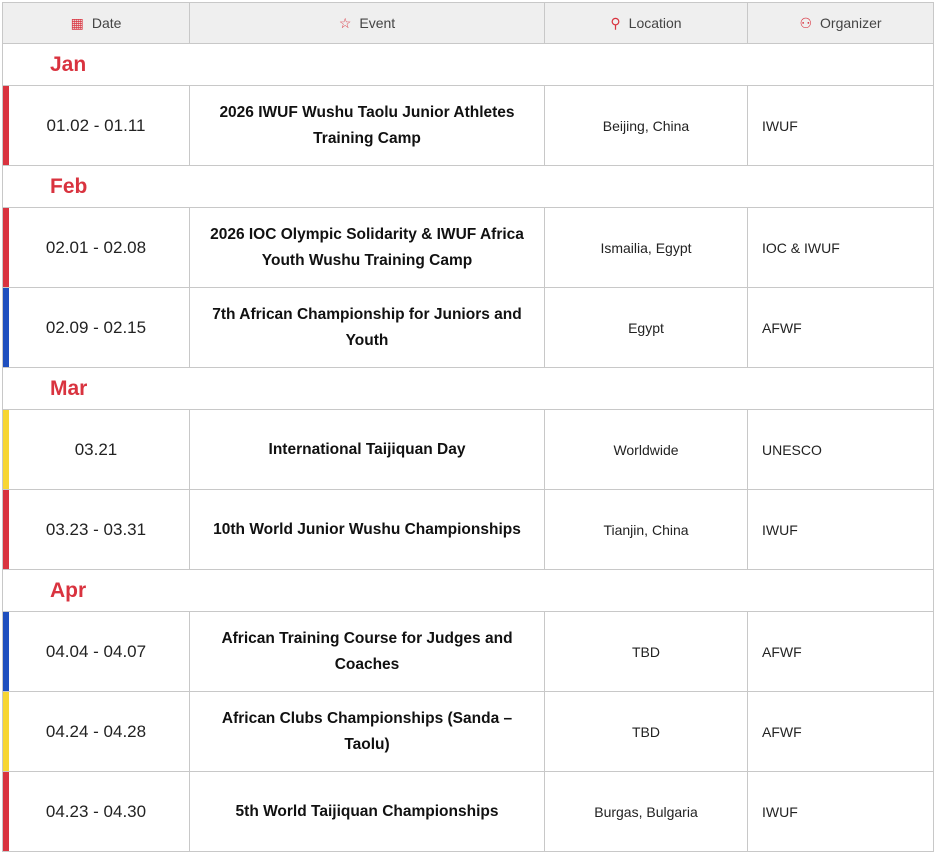 This screenshot has height=855, width=934. I want to click on header-location: ⚲ Location, so click(646, 23).